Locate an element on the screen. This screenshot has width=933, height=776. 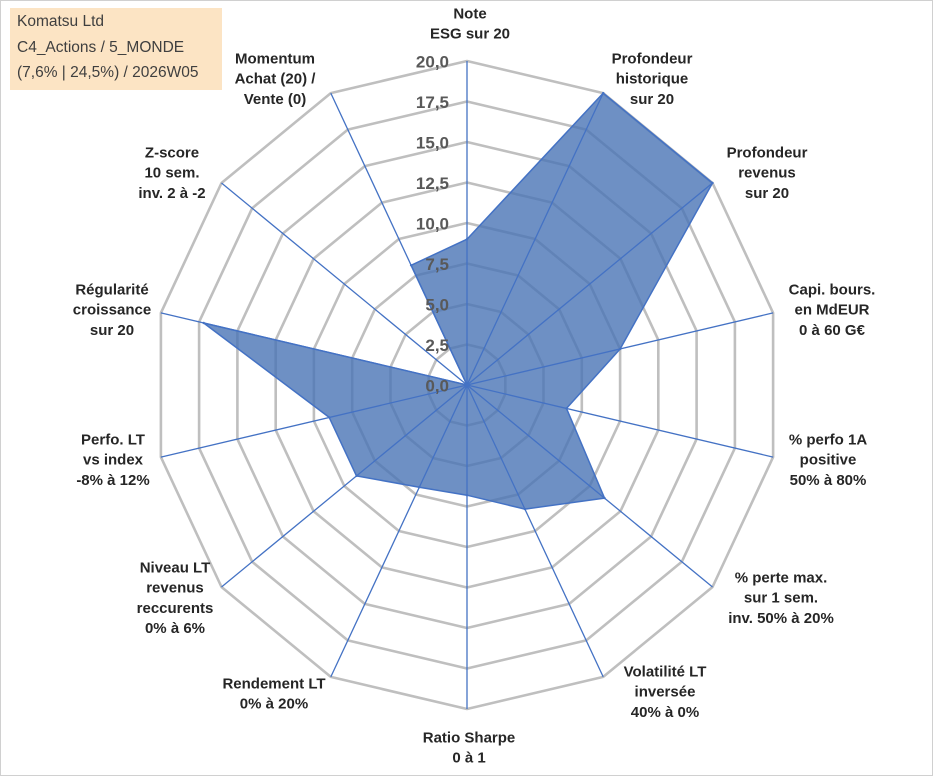
category-label-line: Vente (0) is located at coordinates (275, 99).